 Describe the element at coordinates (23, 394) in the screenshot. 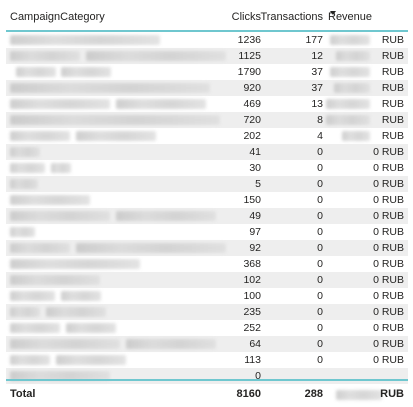

I see `total-label: Total` at that location.